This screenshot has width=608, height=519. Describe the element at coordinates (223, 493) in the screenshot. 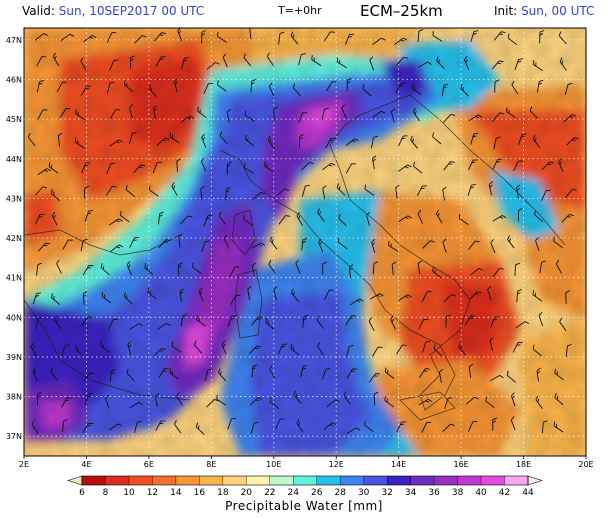

I see `colorbar-level-label: 18` at that location.